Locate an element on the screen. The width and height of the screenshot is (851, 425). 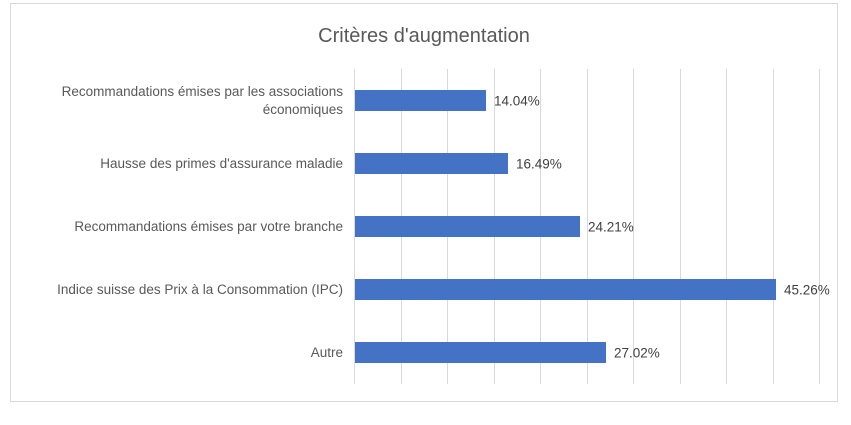
category-label-1: Hausse des primes d'assurance maladie is located at coordinates (221, 163).